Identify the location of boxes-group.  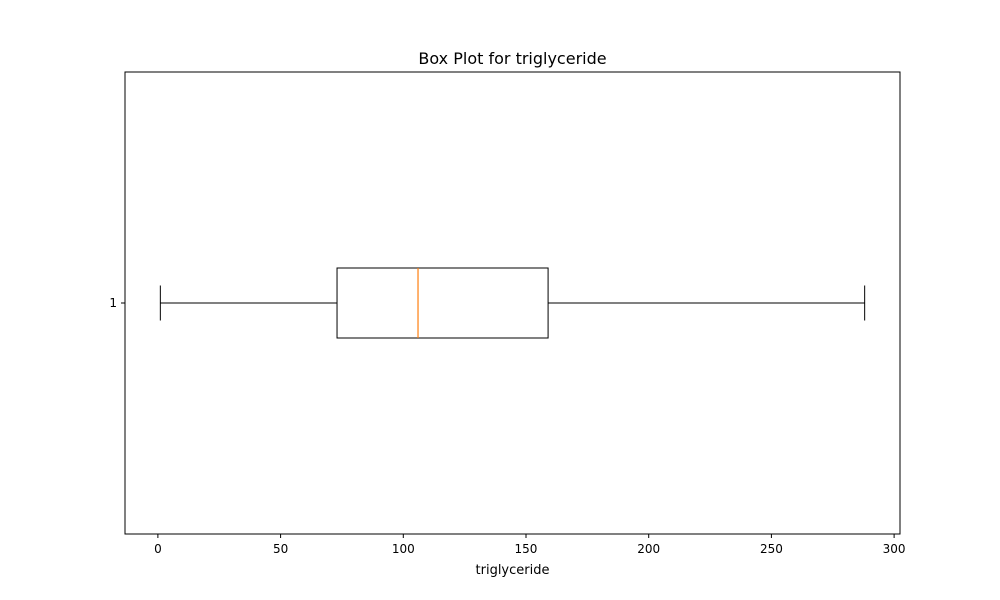
(512, 303).